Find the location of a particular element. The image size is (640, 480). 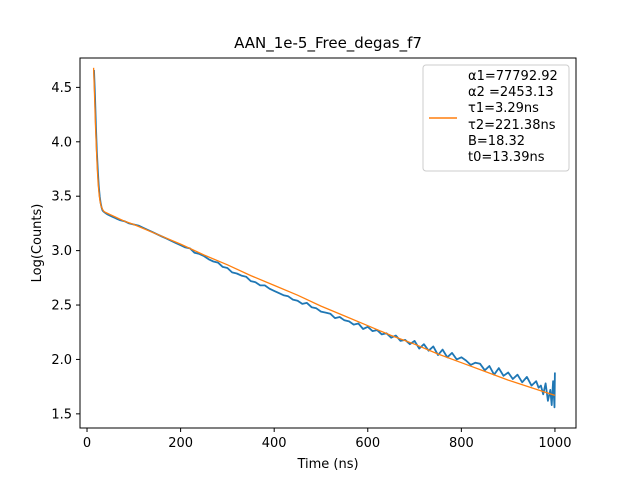

legend-entry-t0: t0=13.39ns is located at coordinates (506, 157).